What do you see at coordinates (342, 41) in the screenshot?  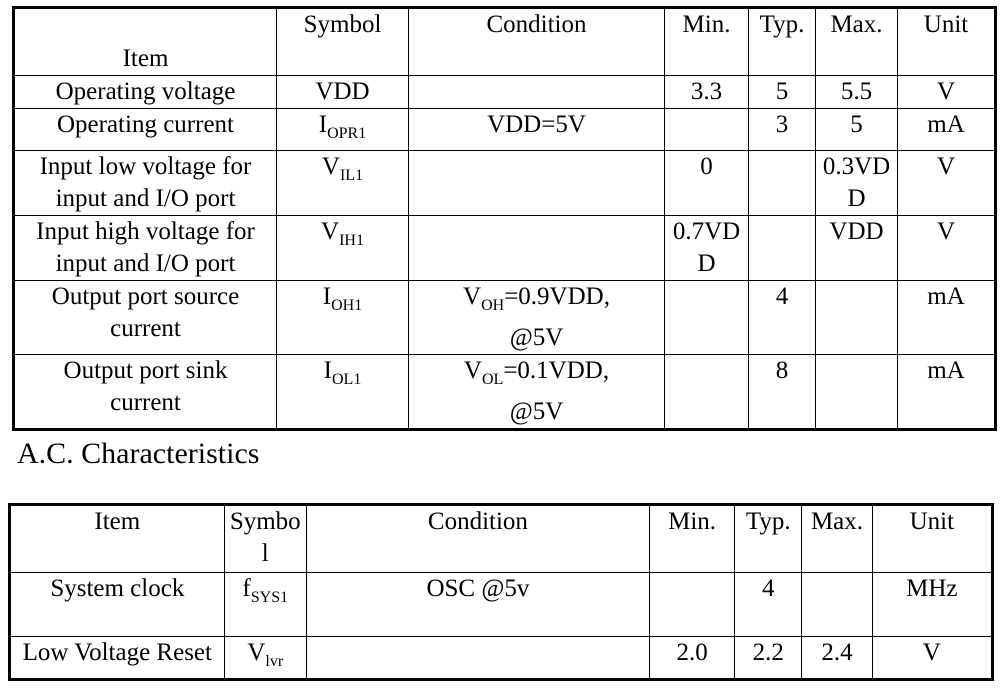 I see `header-symbol: Symbol` at bounding box center [342, 41].